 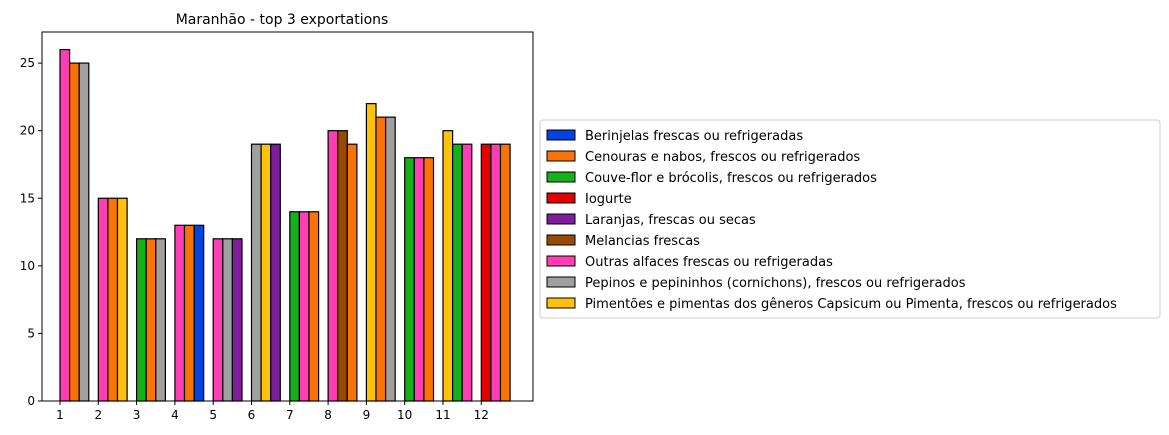 I want to click on y-tick-label: 25, so click(x=27, y=63).